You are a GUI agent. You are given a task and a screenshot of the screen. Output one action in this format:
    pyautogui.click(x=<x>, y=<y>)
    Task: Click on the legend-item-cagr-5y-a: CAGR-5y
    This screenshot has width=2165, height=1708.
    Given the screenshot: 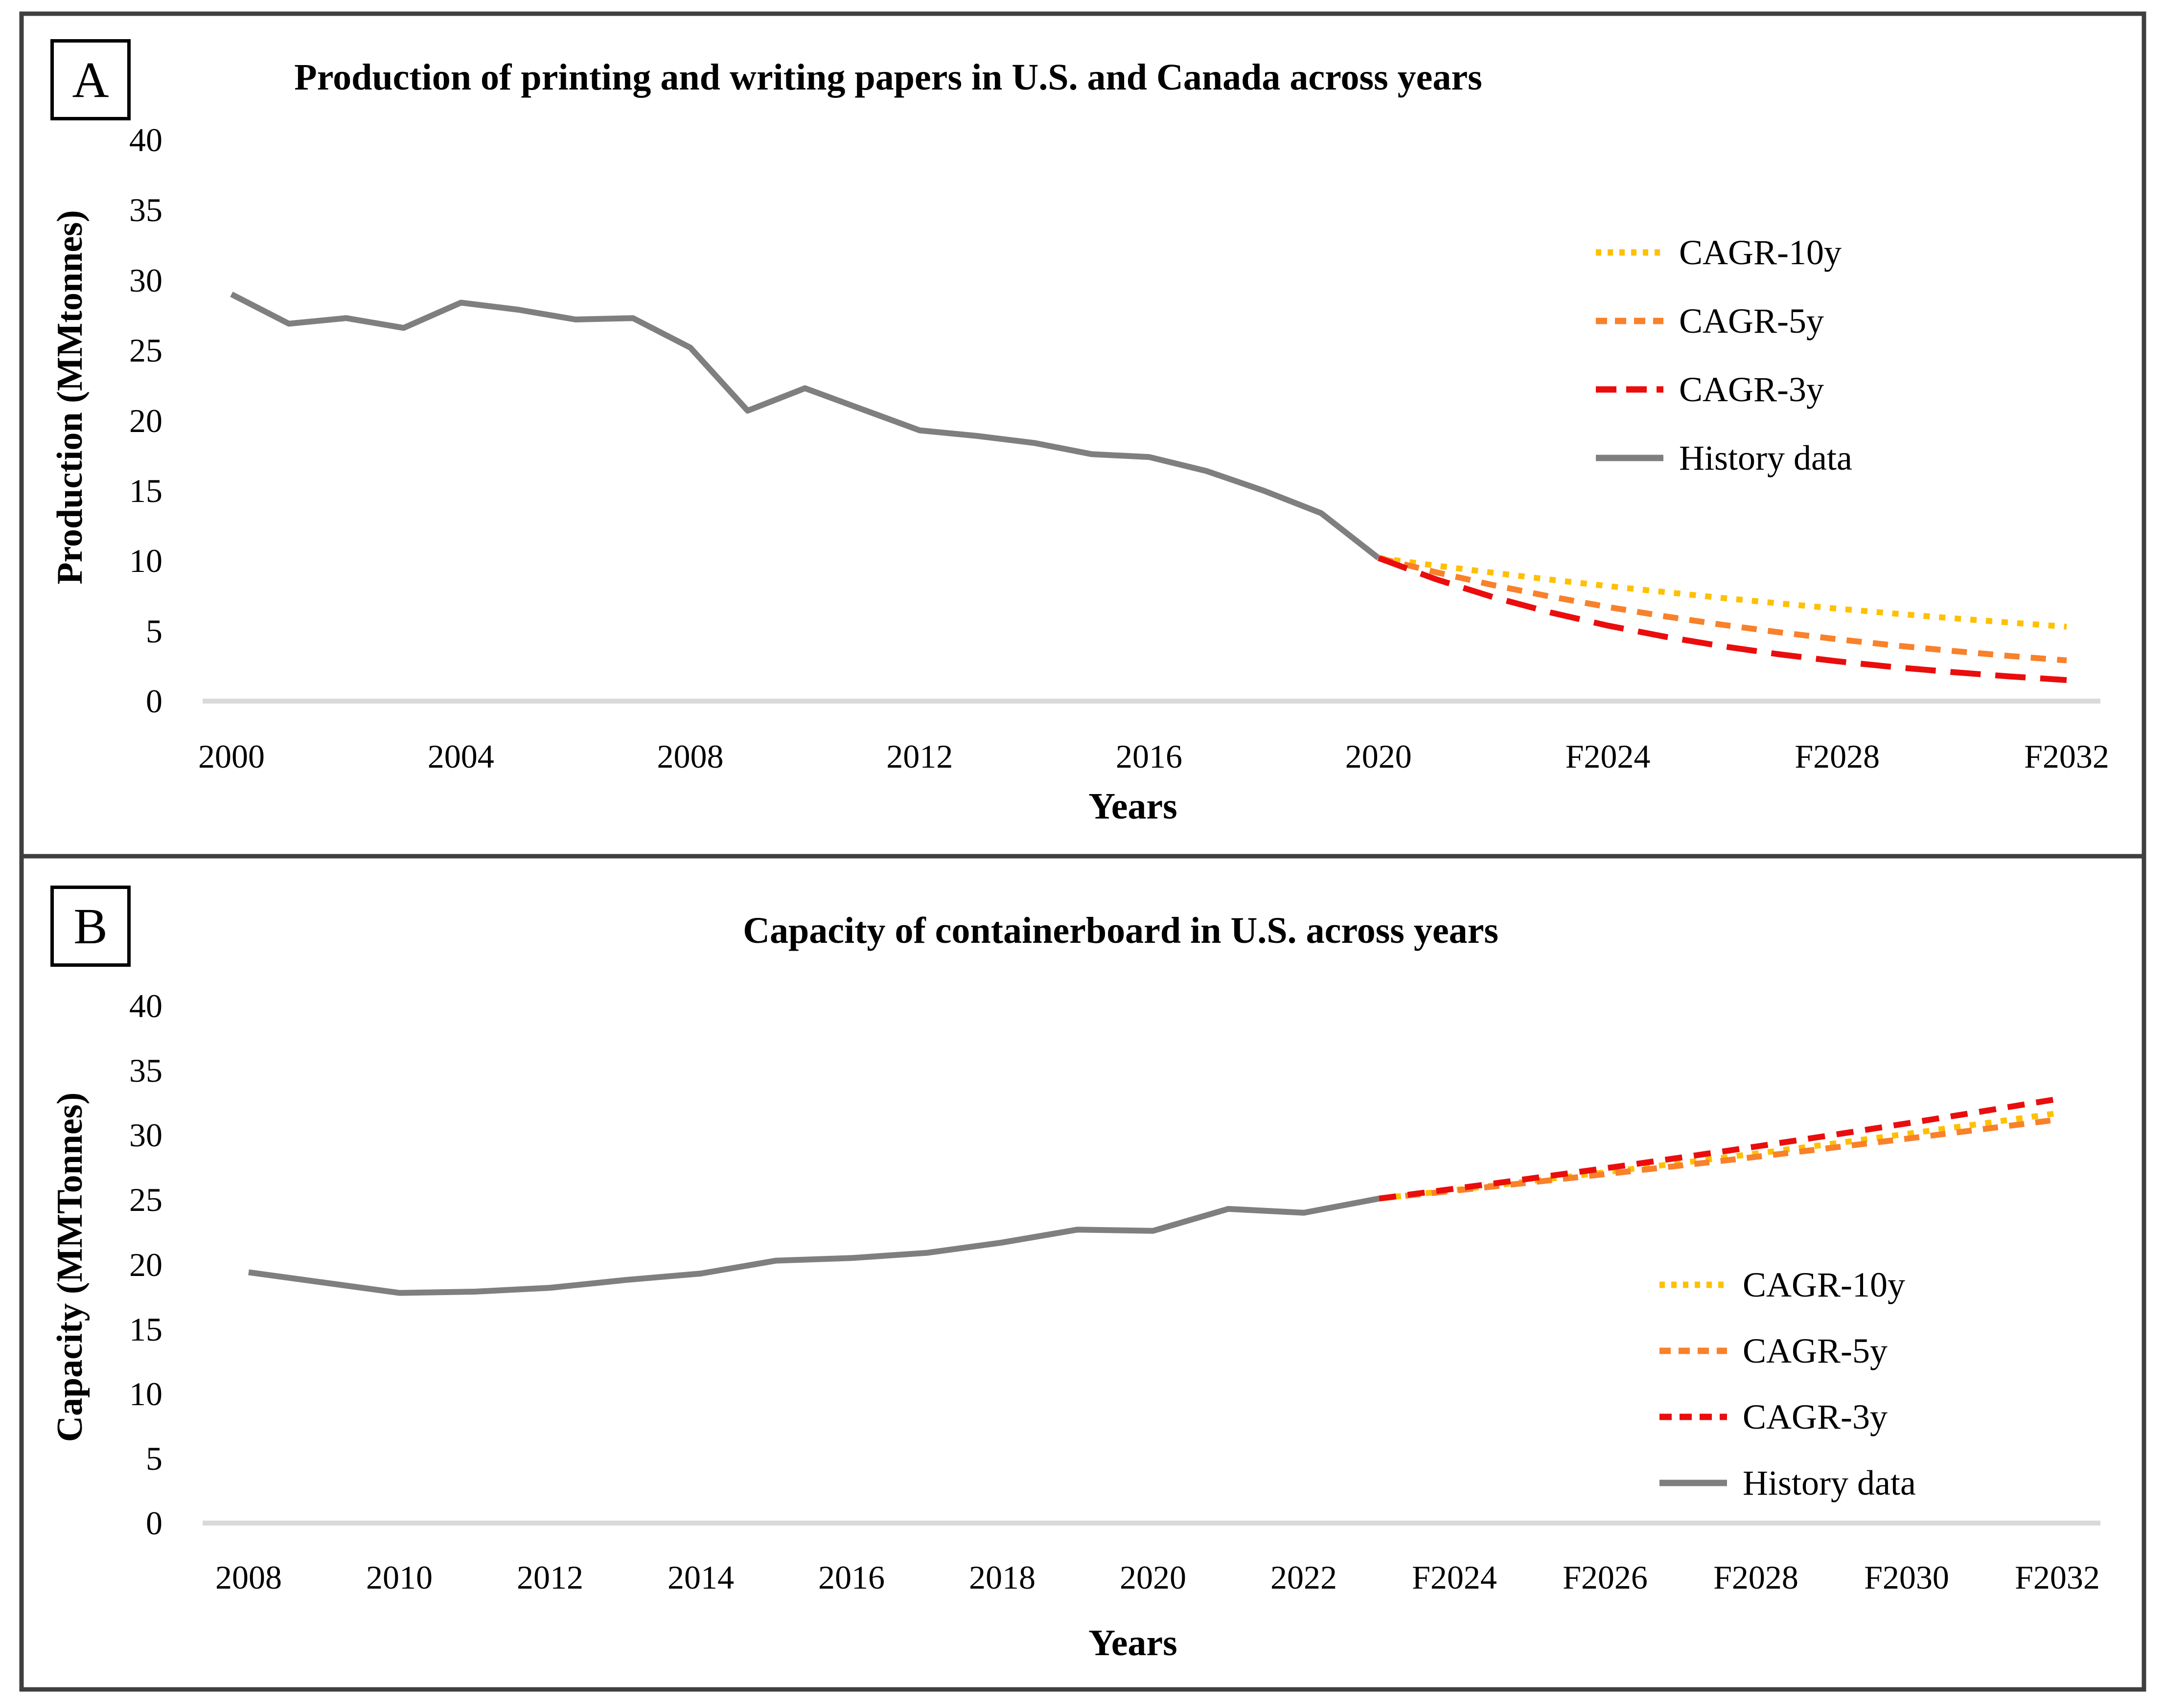 What is the action you would take?
    pyautogui.click(x=1708, y=320)
    